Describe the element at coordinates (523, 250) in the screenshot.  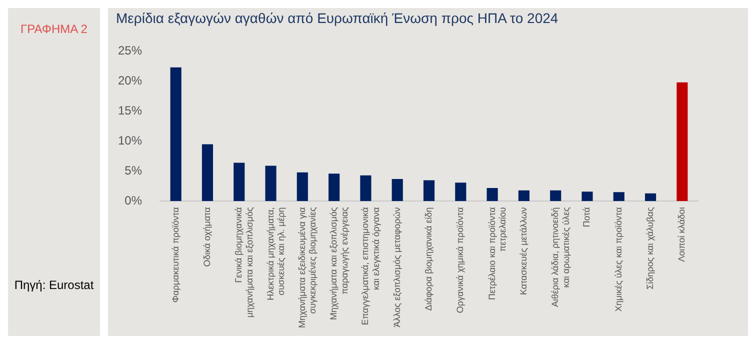
I see `x-tick-label: Κατασκευές μετάλλων` at that location.